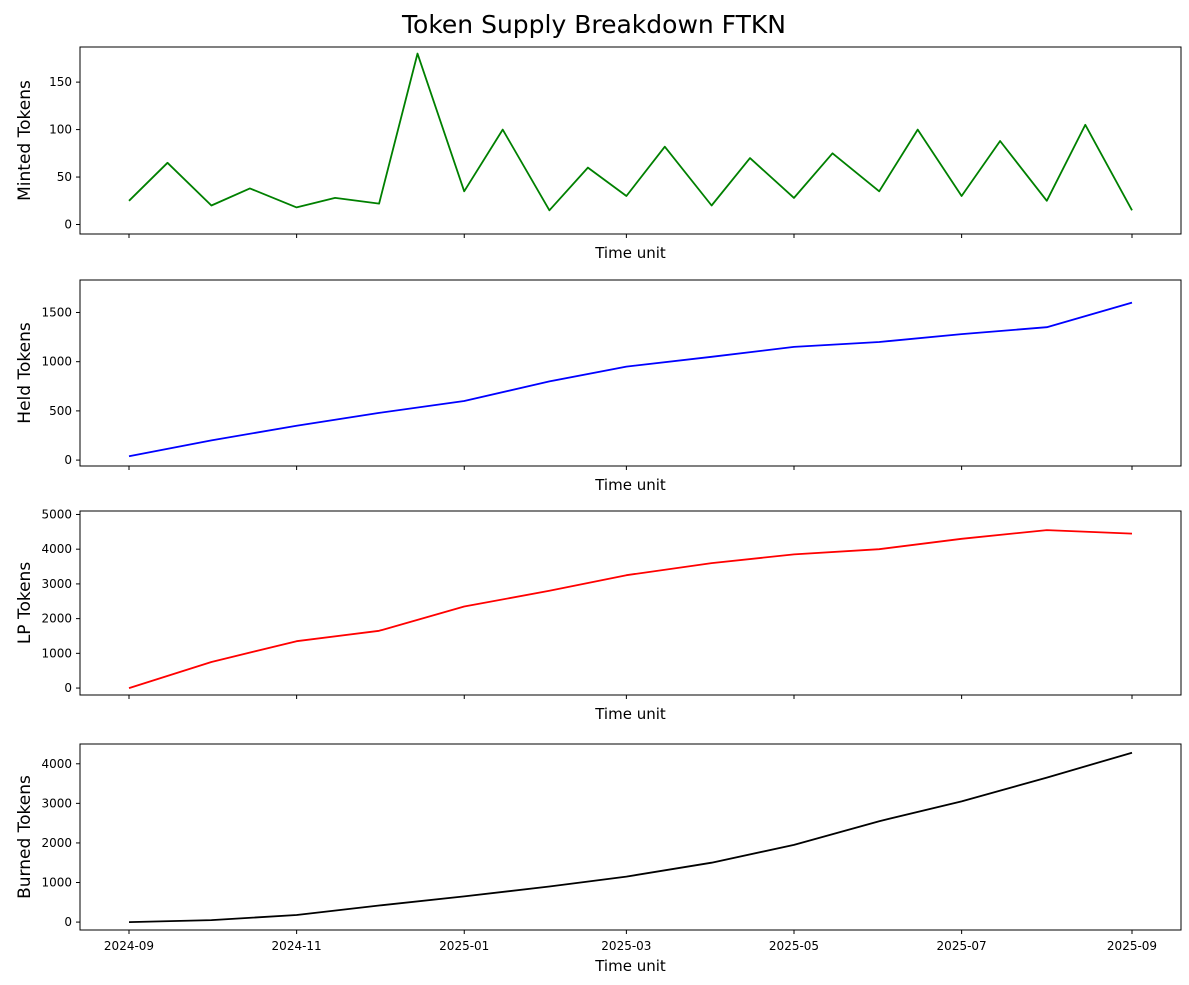 This screenshot has height=985, width=1189. I want to click on x-tick-label: 2024-09, so click(129, 946).